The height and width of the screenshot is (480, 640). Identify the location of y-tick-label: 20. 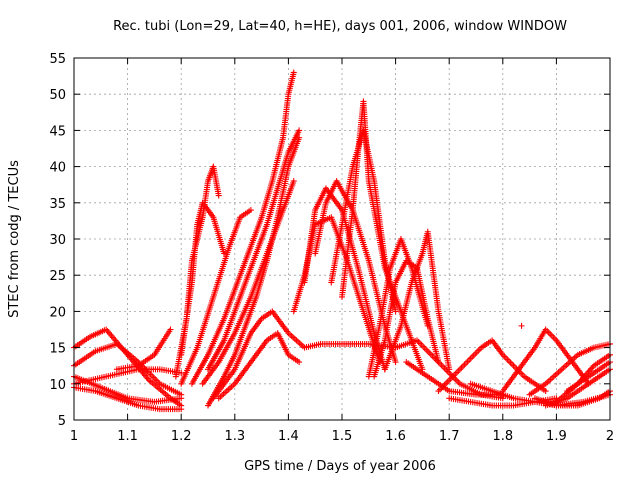
(57, 312).